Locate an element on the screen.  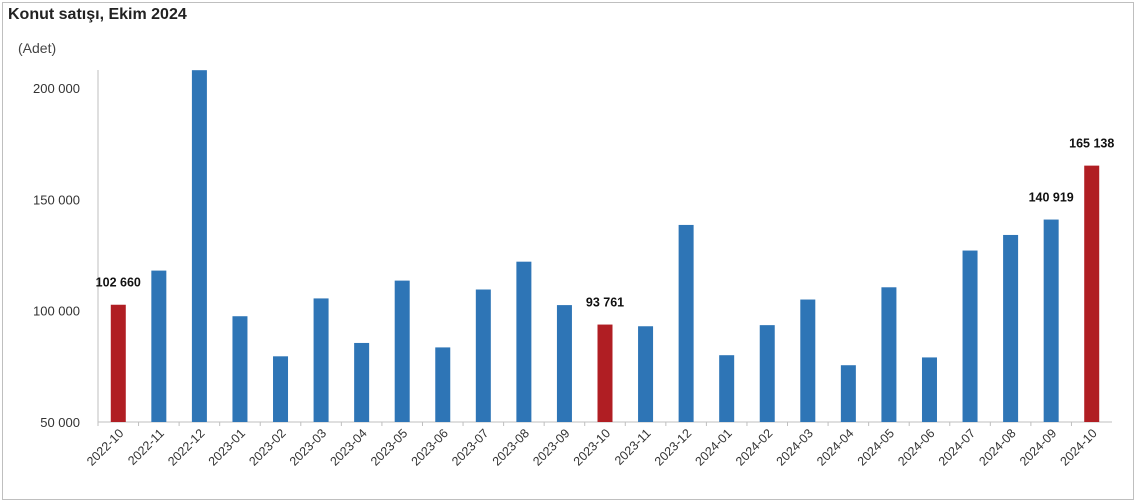
chart-title: Konut satışı, Ekim 2024 is located at coordinates (97, 14).